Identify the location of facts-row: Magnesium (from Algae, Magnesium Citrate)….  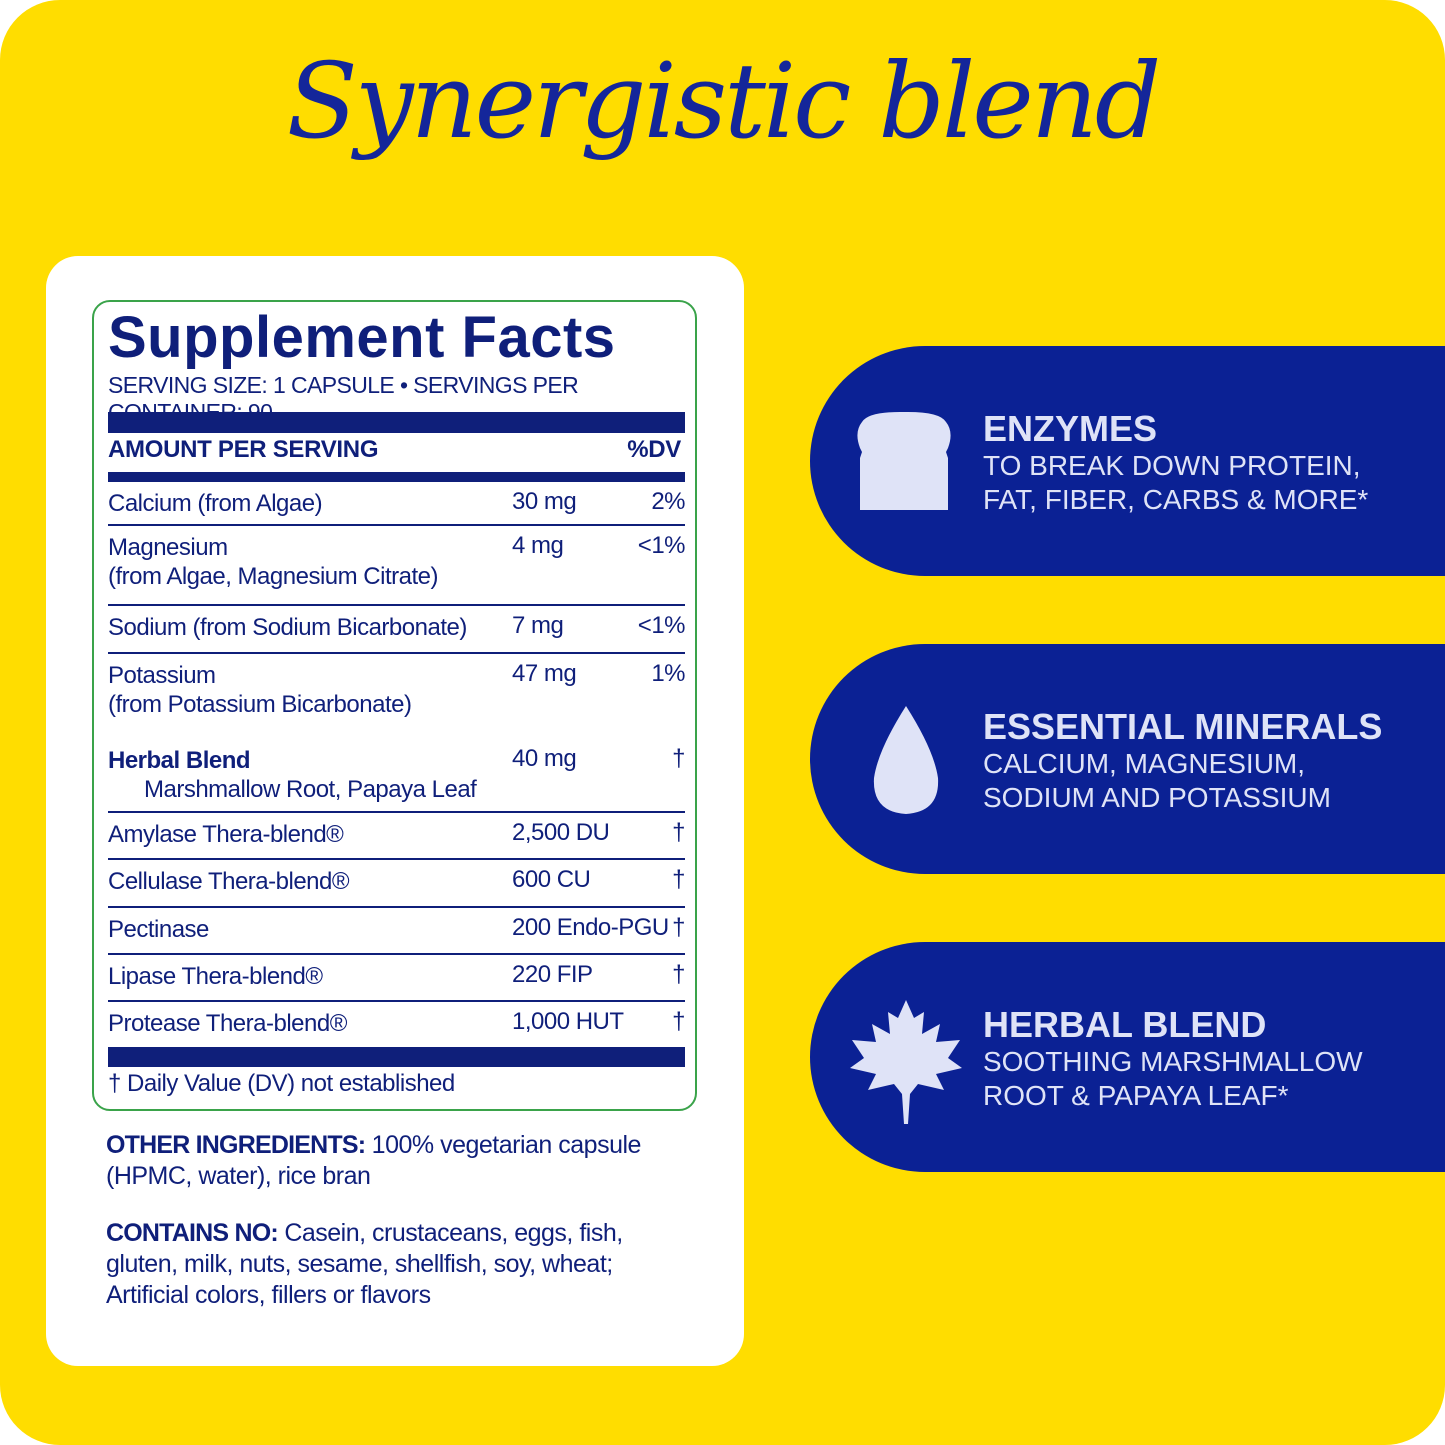
(397, 566).